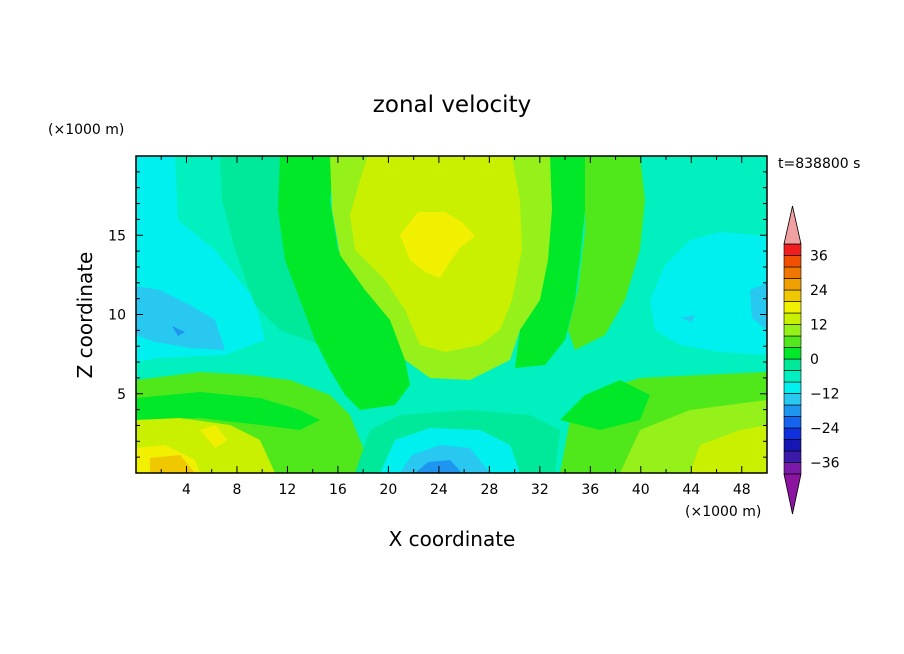  Describe the element at coordinates (388, 490) in the screenshot. I see `x-tick-label: 20` at that location.